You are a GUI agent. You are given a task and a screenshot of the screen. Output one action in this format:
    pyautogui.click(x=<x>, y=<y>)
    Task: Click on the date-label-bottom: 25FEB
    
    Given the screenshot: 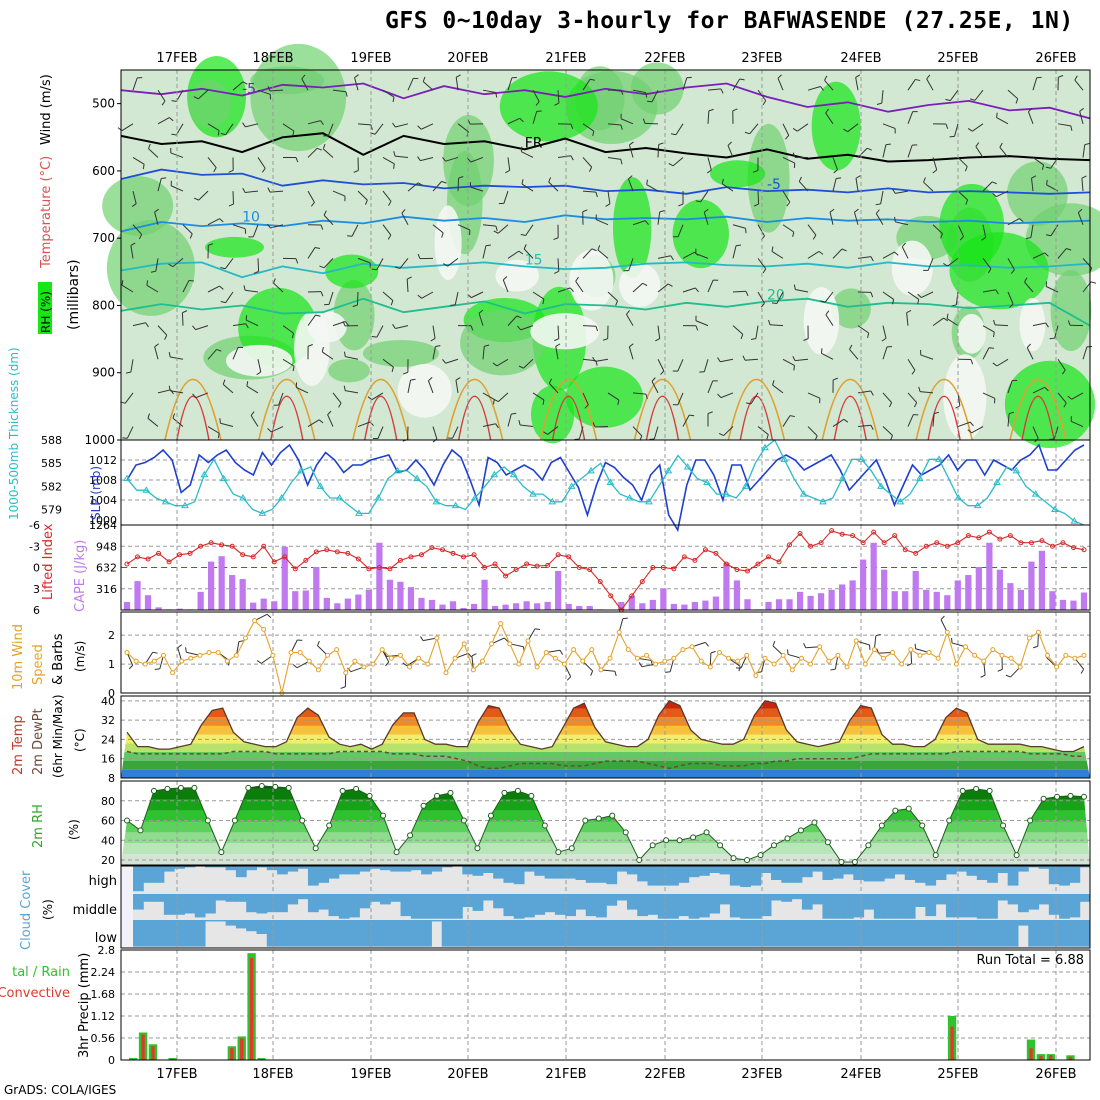 What is the action you would take?
    pyautogui.click(x=957, y=1074)
    